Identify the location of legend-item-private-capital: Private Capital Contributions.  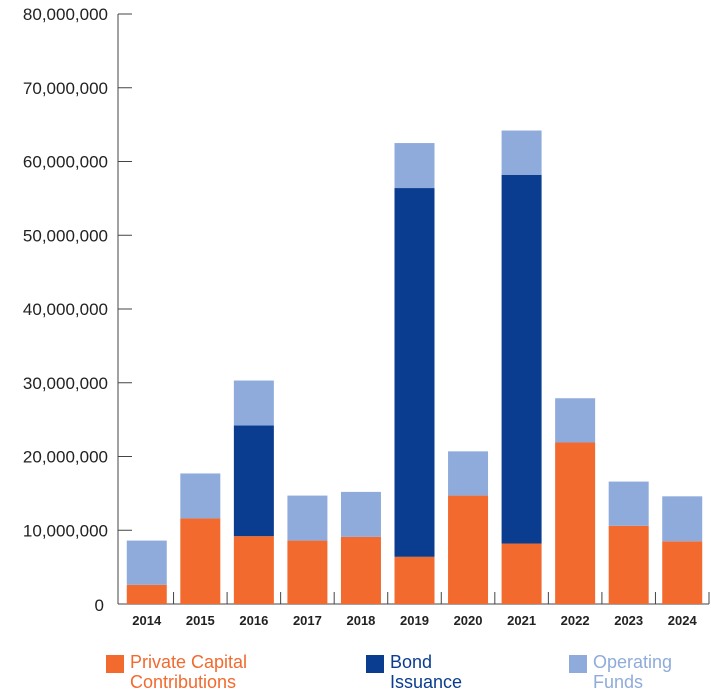
(193, 672).